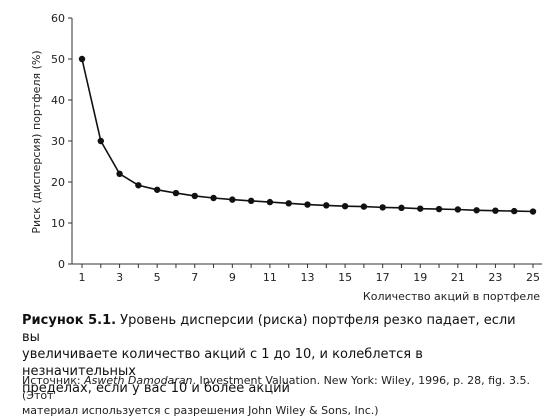  Describe the element at coordinates (157, 277) in the screenshot. I see `x-tick-label: 5` at that location.